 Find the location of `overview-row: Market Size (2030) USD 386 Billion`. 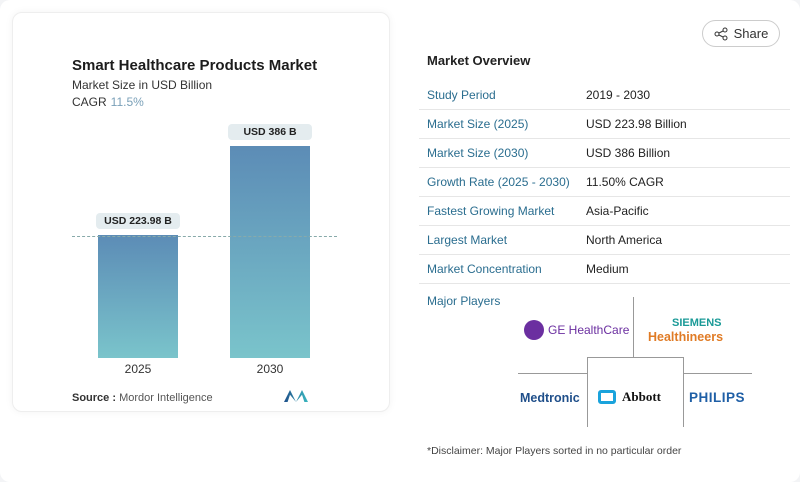

overview-row: Market Size (2030) USD 386 Billion is located at coordinates (604, 153).